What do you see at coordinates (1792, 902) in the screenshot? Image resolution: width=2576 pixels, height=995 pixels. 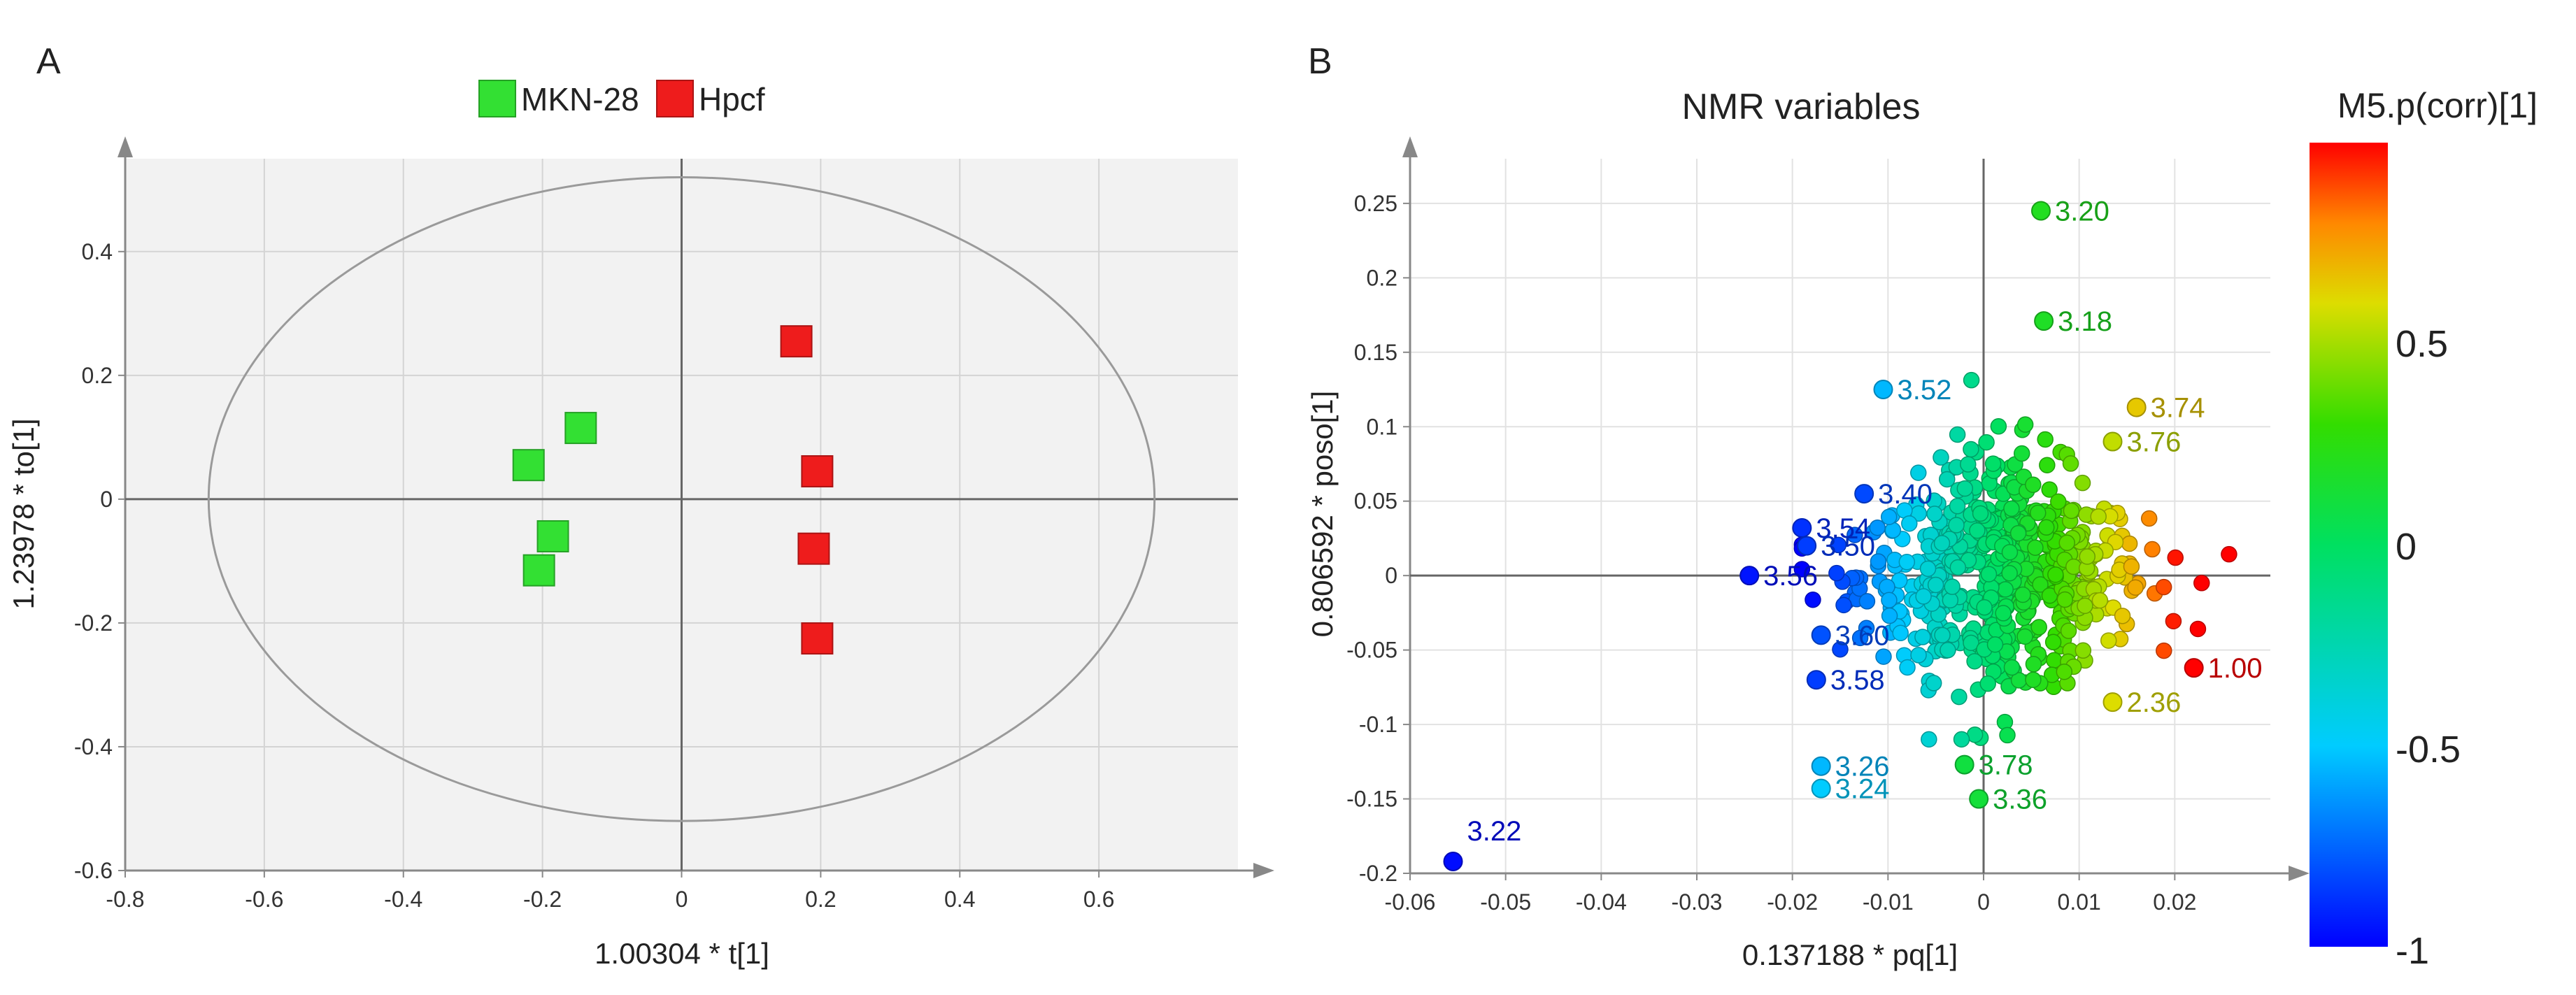 I see `x-tick-label: -0.02` at bounding box center [1792, 902].